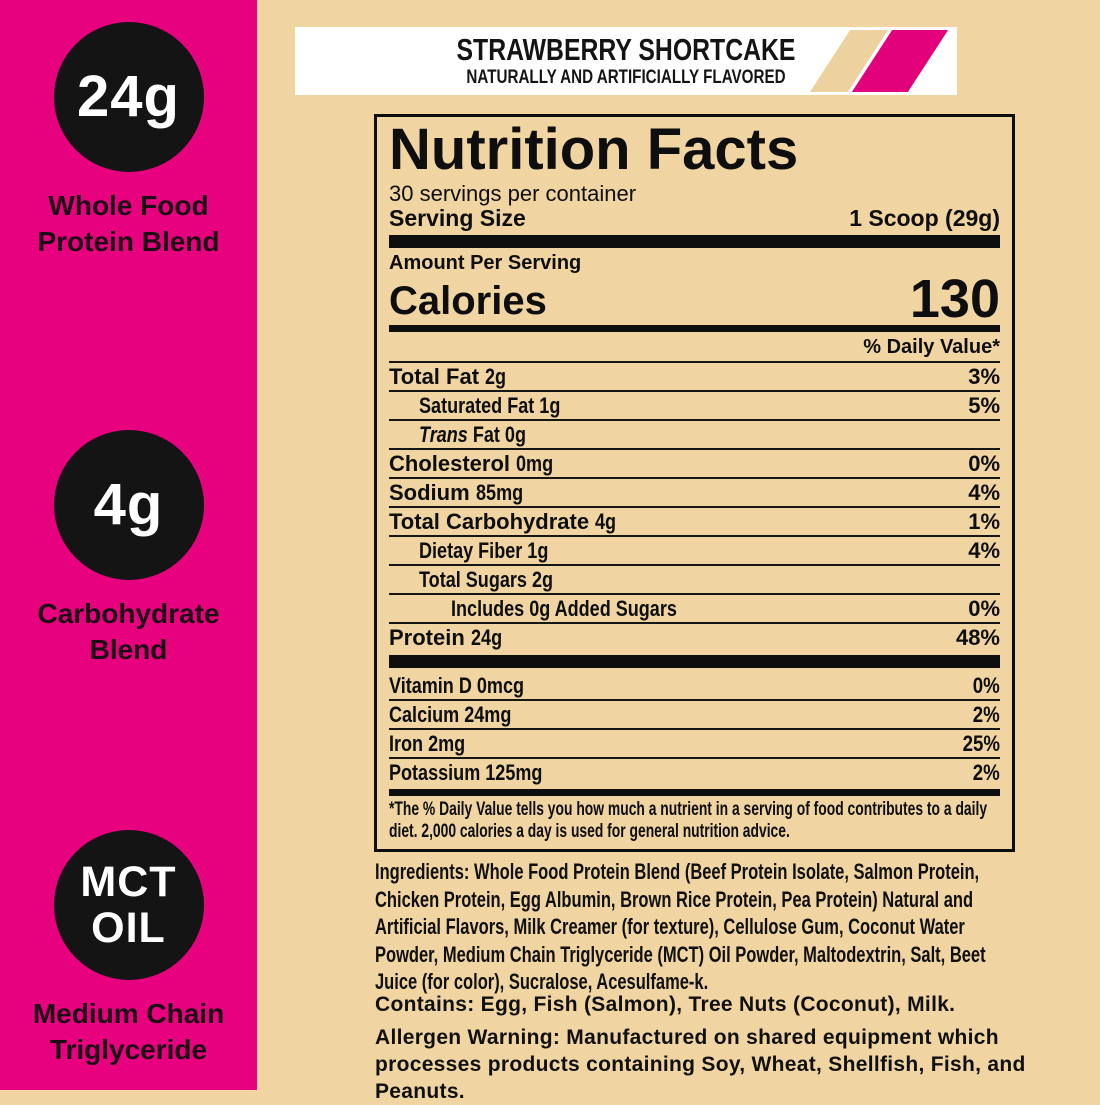 The image size is (1100, 1105). Describe the element at coordinates (490, 405) in the screenshot. I see `nutrient-name: Saturated Fat 1g` at that location.